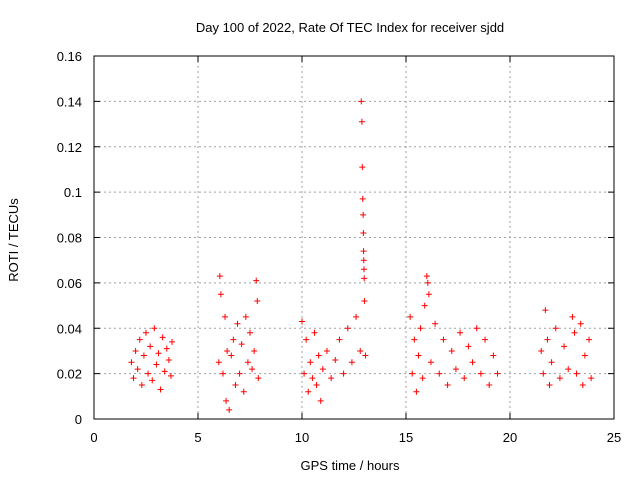 The image size is (640, 480). What do you see at coordinates (69, 328) in the screenshot?
I see `y-tick-label: 0.04` at bounding box center [69, 328].